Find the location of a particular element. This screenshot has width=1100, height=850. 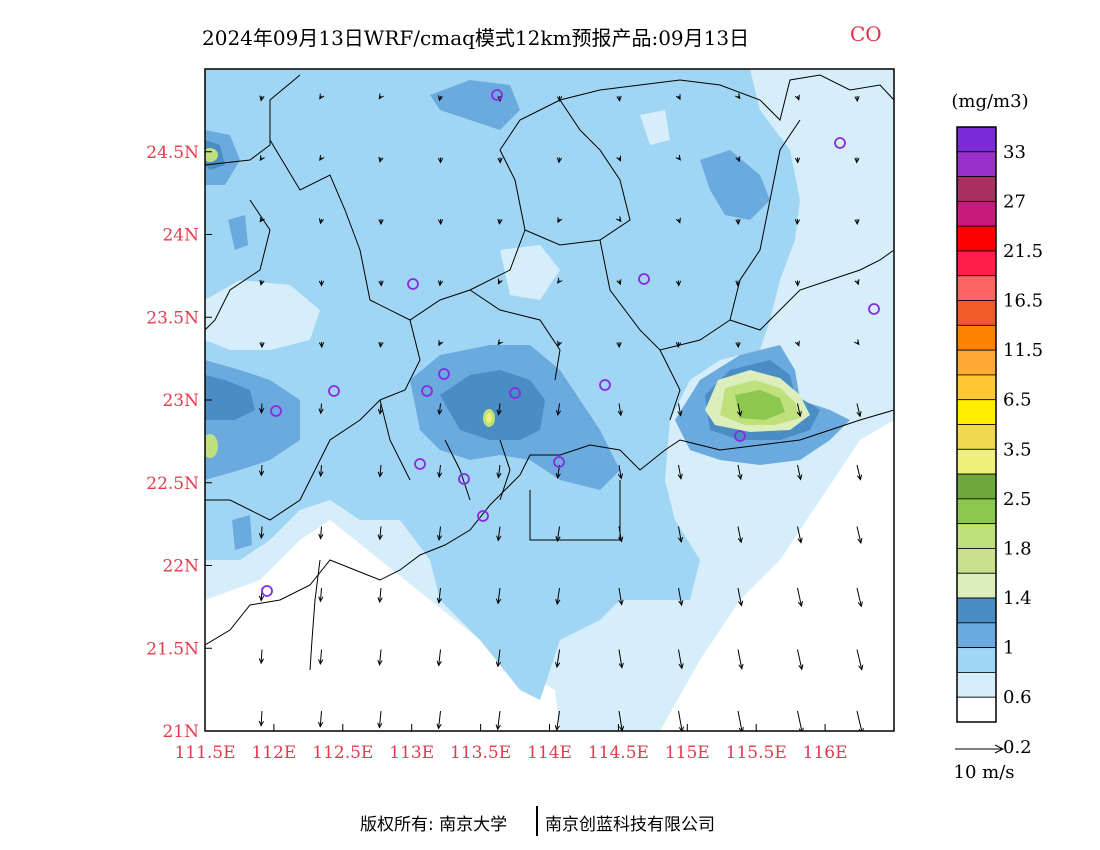

footer-divider is located at coordinates (537, 821).